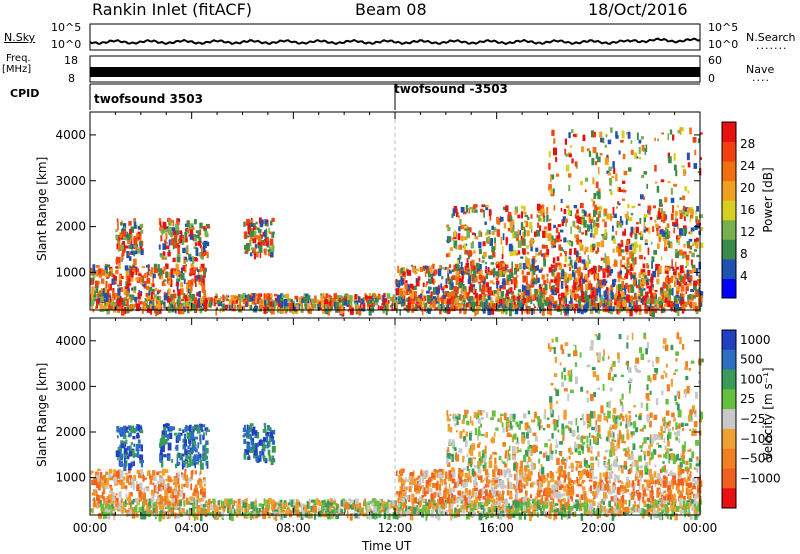 This screenshot has height=554, width=800. Describe the element at coordinates (391, 9) in the screenshot. I see `beam-label: Beam 08` at that location.